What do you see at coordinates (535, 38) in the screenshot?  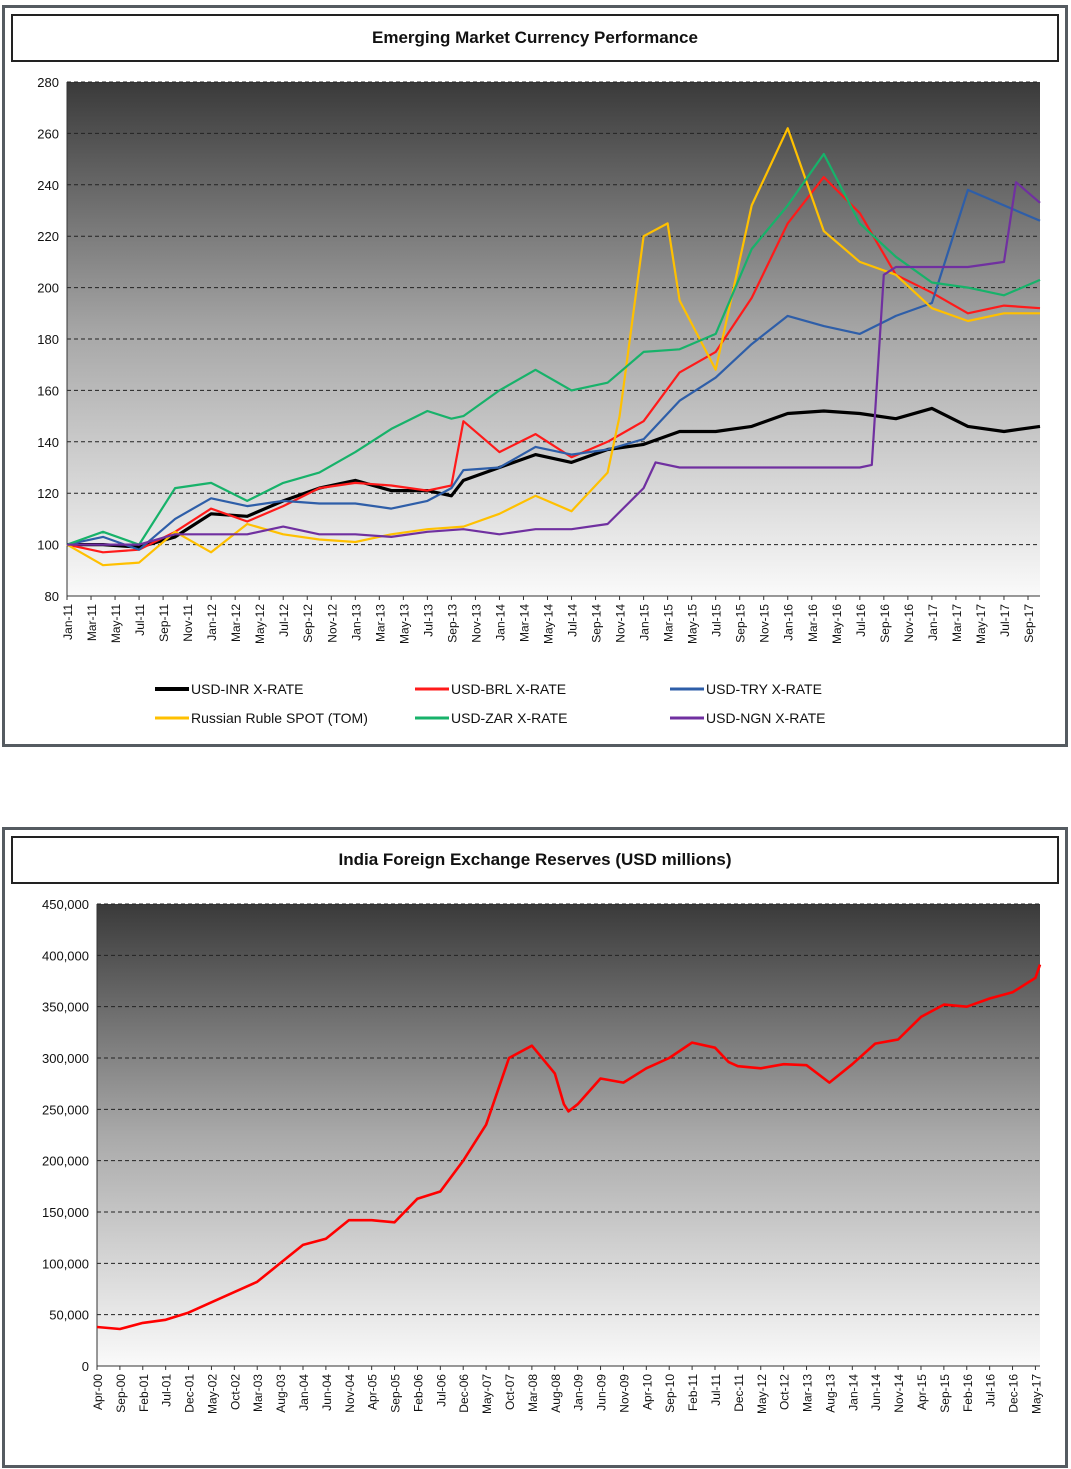 I see `chart-title: Emerging Market Currency Performance` at bounding box center [535, 38].